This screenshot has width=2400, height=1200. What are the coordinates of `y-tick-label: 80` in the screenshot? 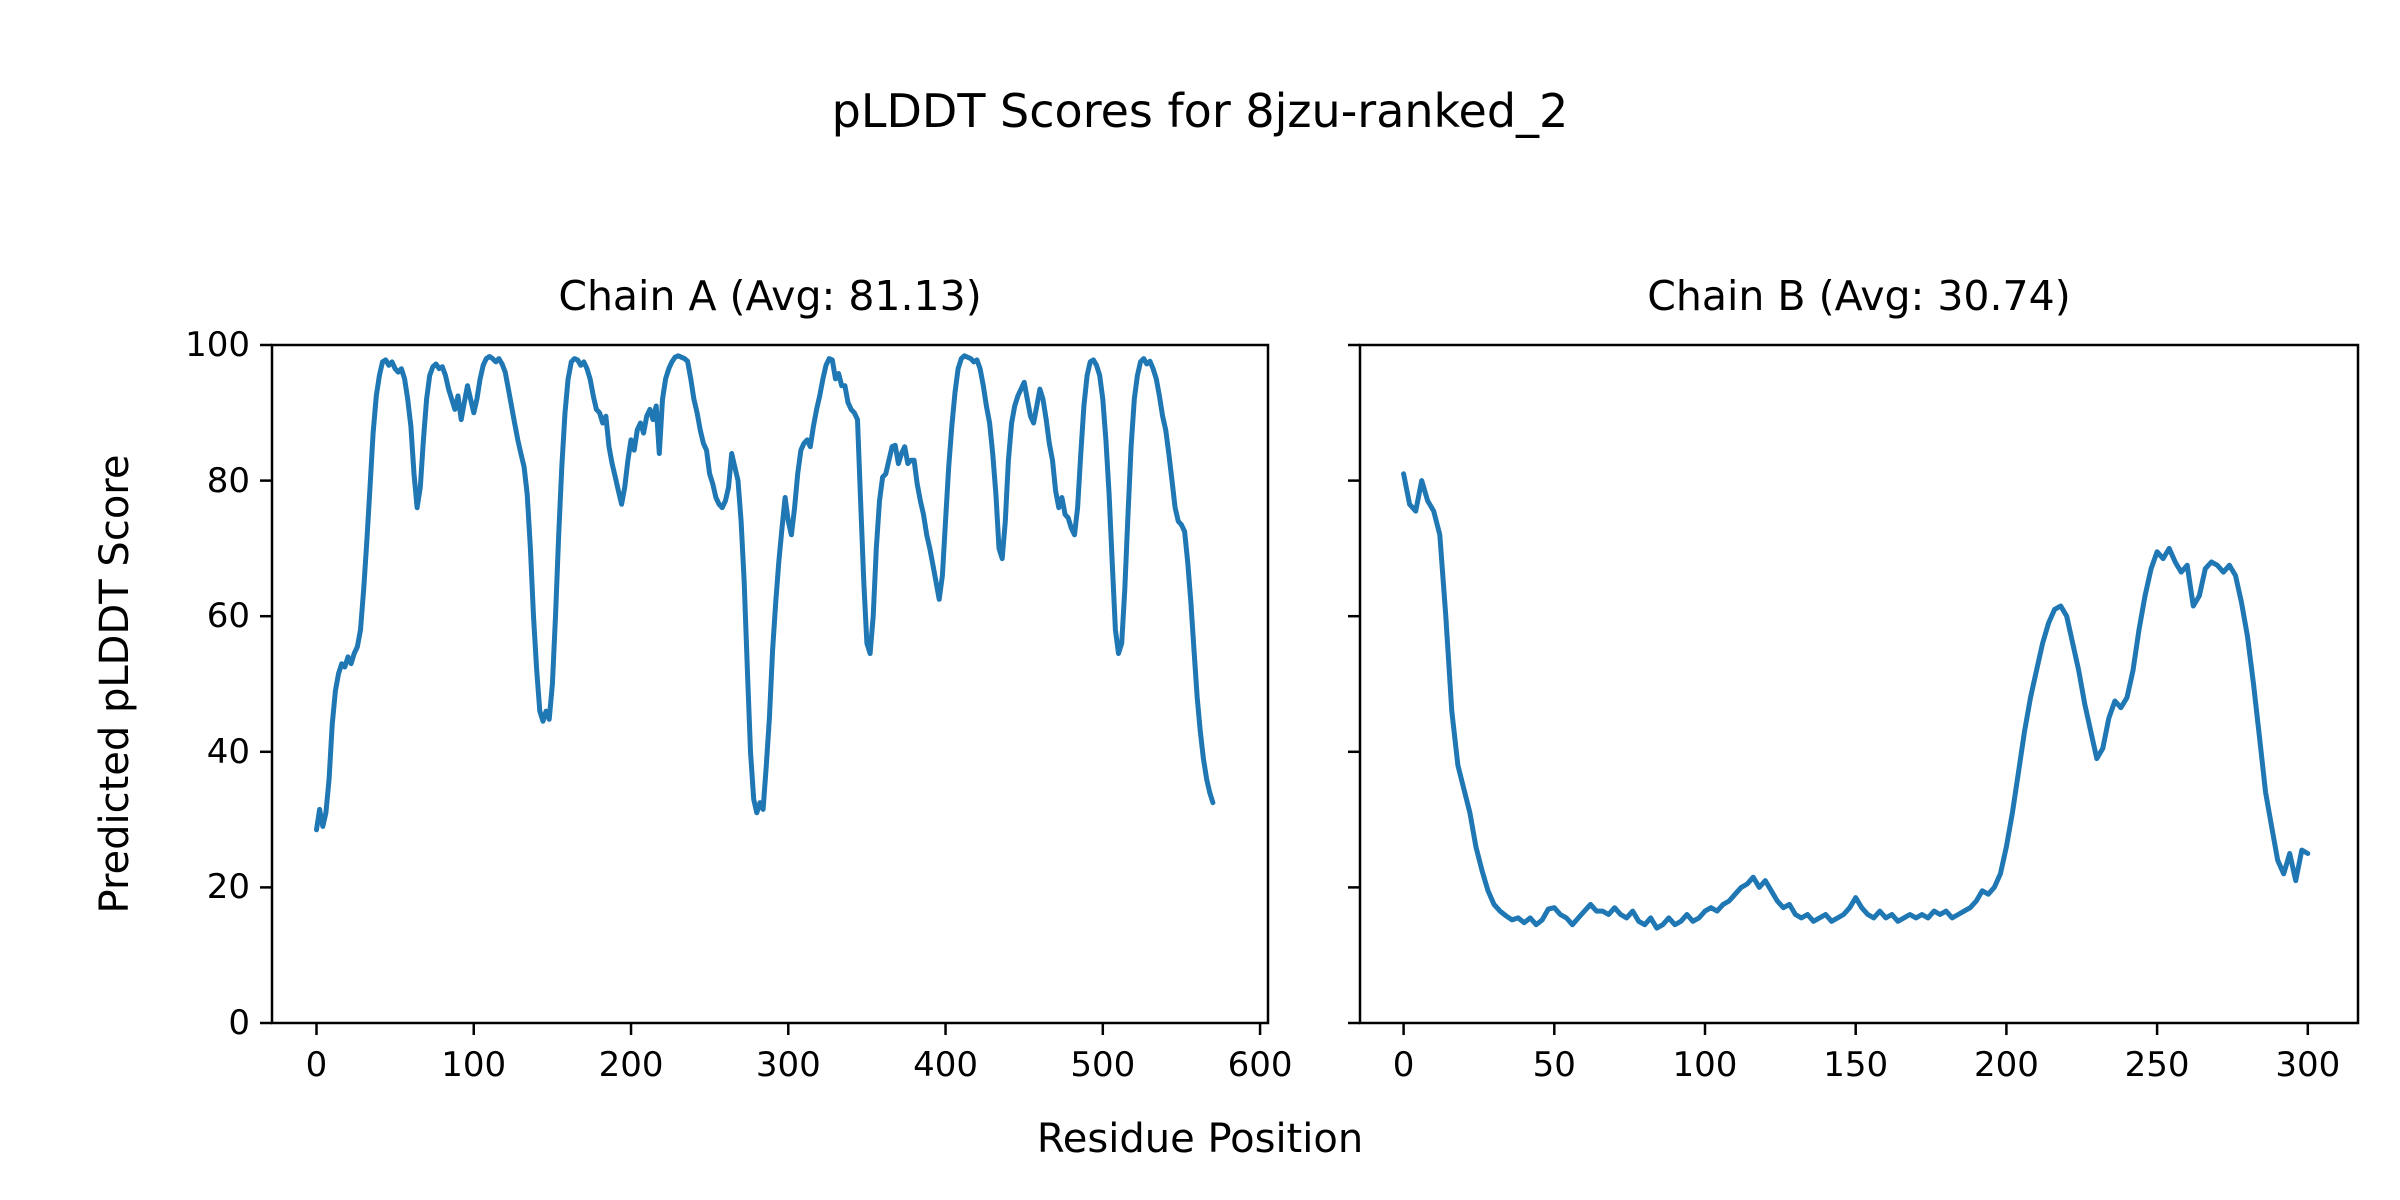 It's located at (228, 480).